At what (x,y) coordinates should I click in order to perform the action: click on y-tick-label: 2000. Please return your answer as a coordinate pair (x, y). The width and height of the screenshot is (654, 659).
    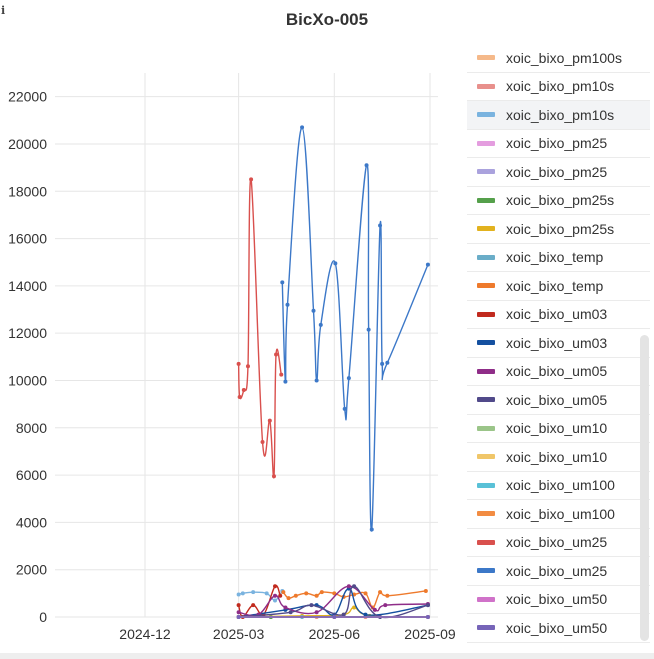
    Looking at the image, I should click on (31, 570).